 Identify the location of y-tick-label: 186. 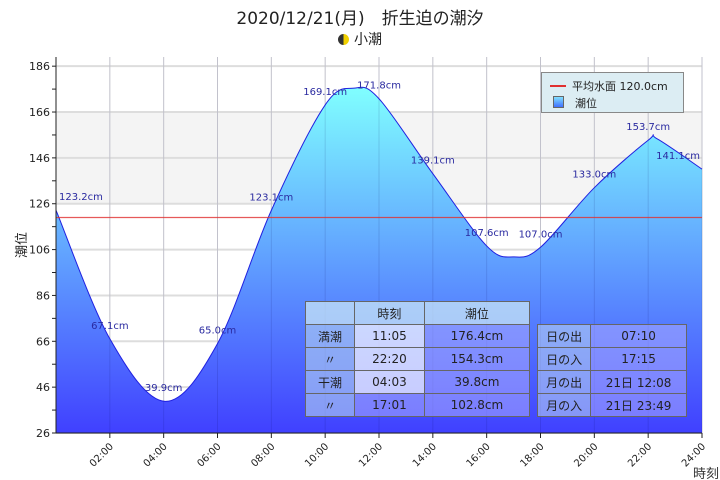
(39, 66).